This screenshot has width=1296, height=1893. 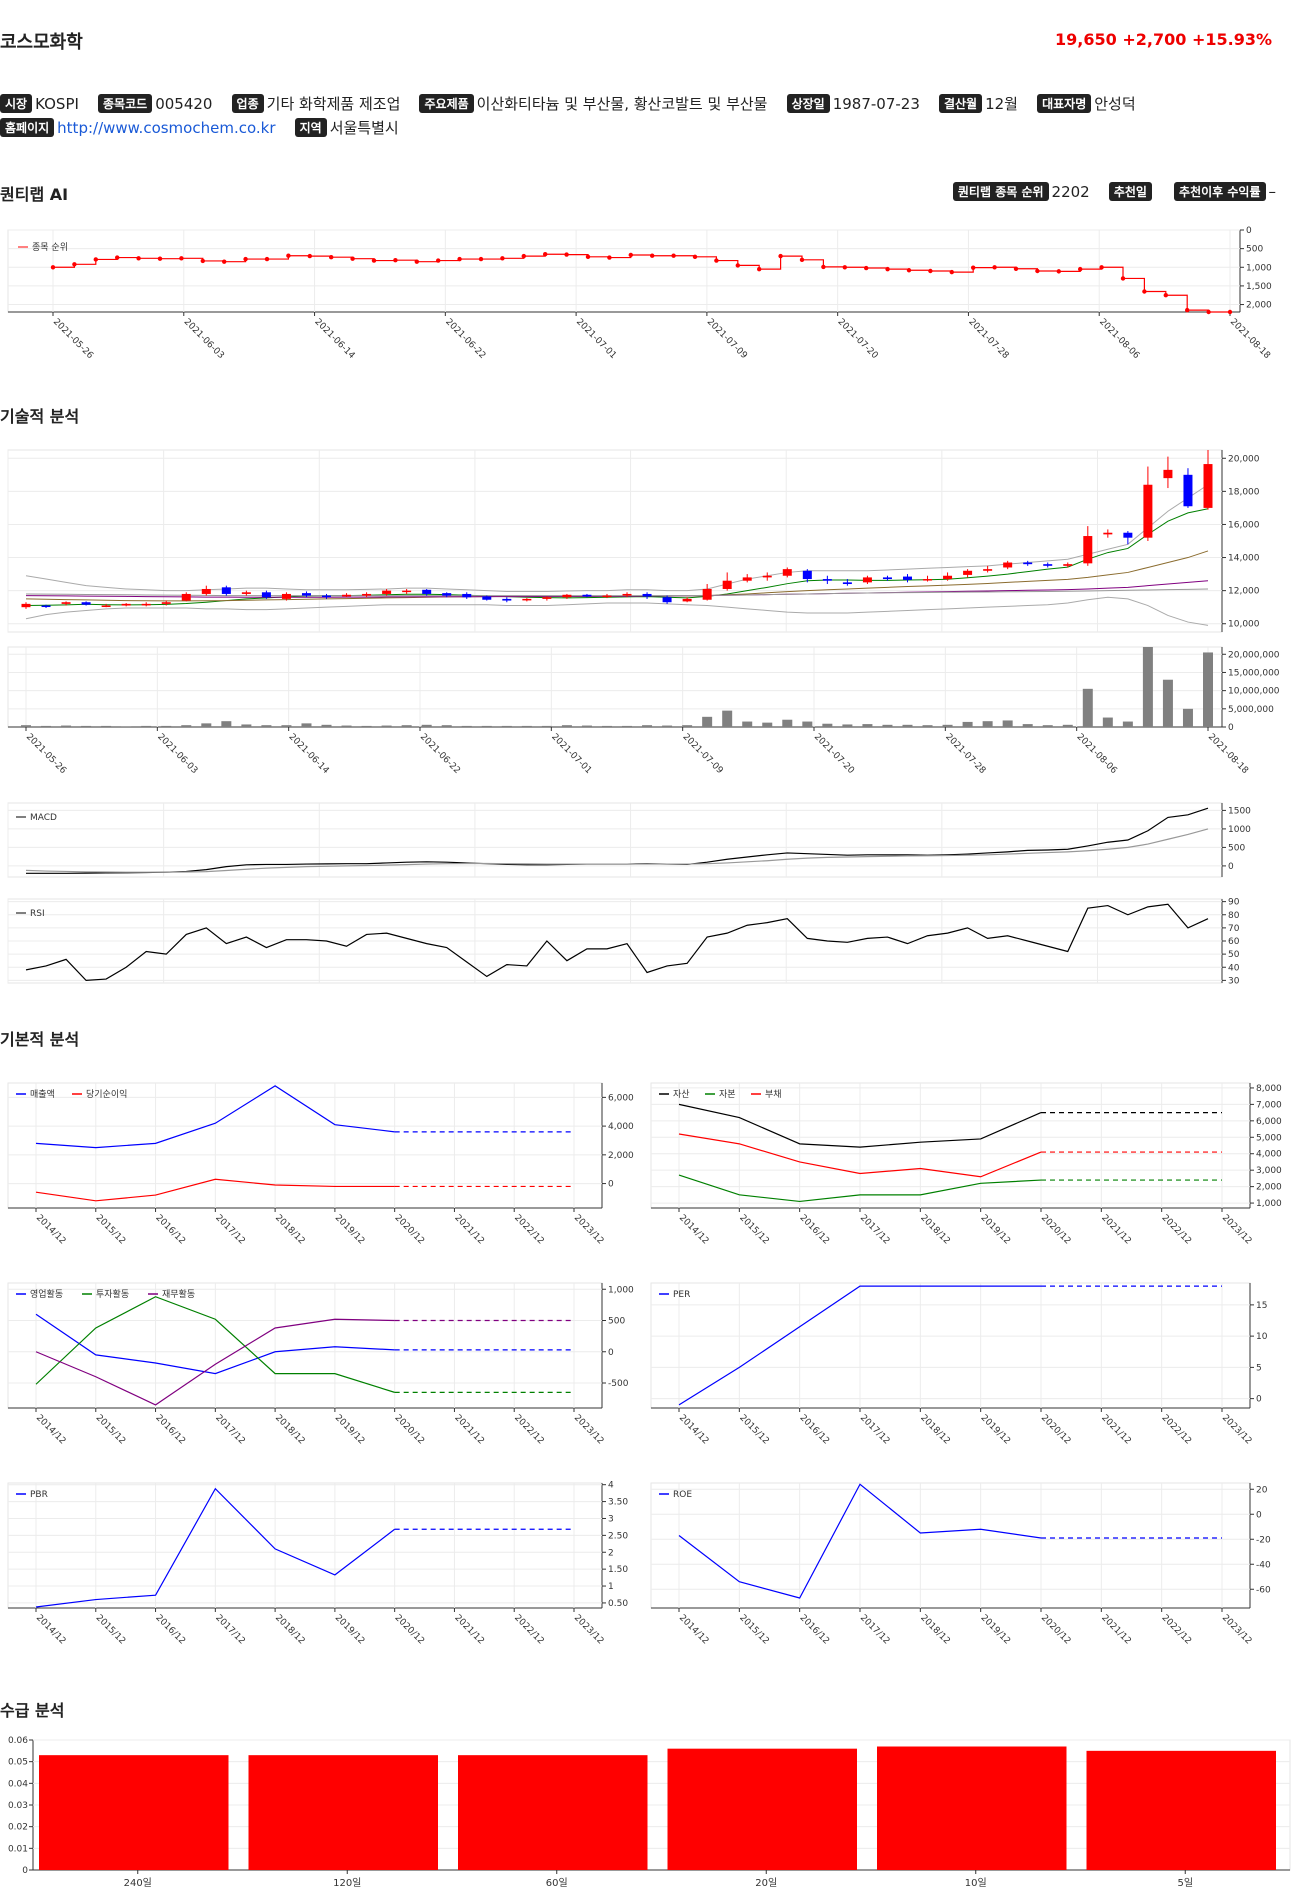 What do you see at coordinates (727, 1094) in the screenshot?
I see `legend-label: 자본` at bounding box center [727, 1094].